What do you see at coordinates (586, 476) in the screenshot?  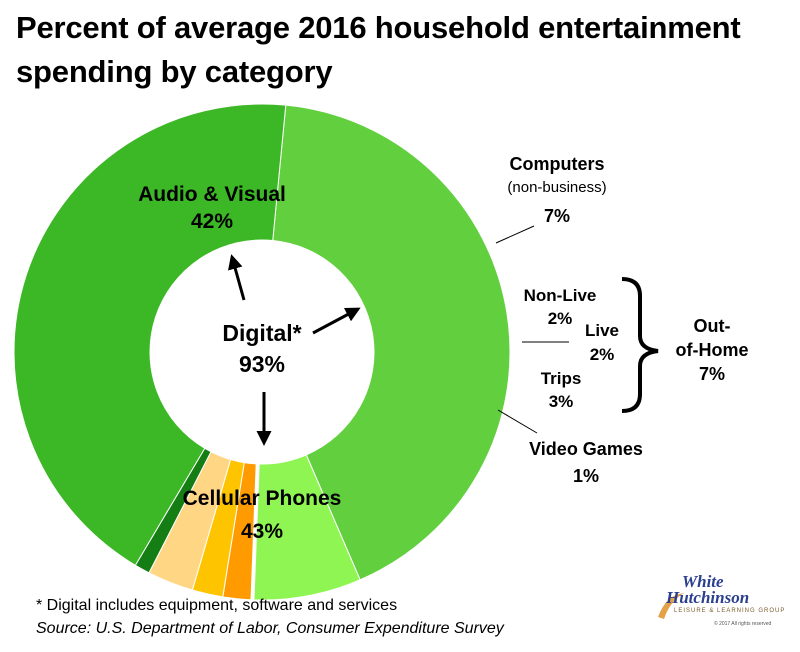 I see `label-video-games-value: 1%` at bounding box center [586, 476].